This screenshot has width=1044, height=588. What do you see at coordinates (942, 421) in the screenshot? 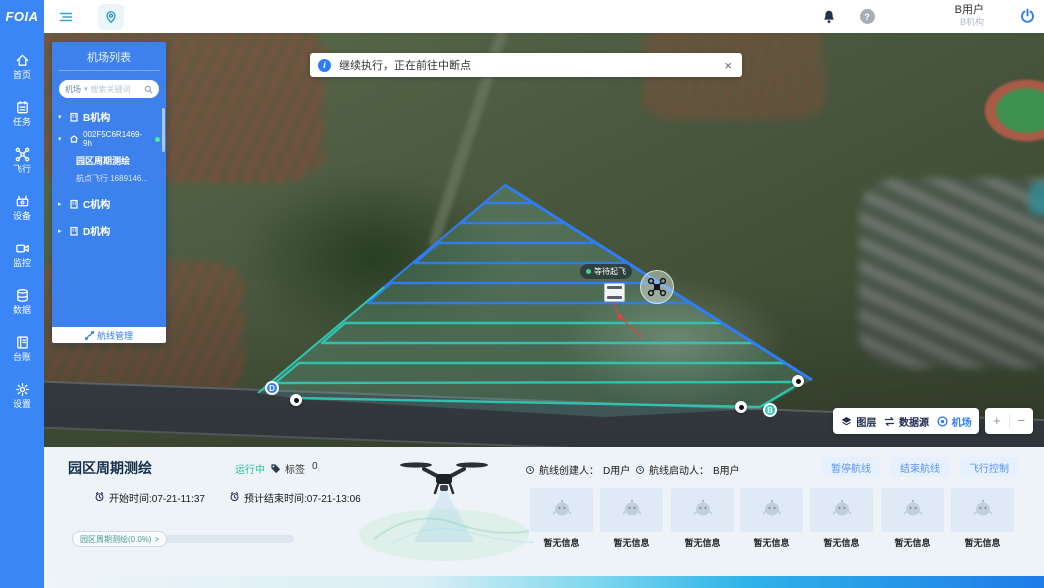
I see `target-icon` at bounding box center [942, 421].